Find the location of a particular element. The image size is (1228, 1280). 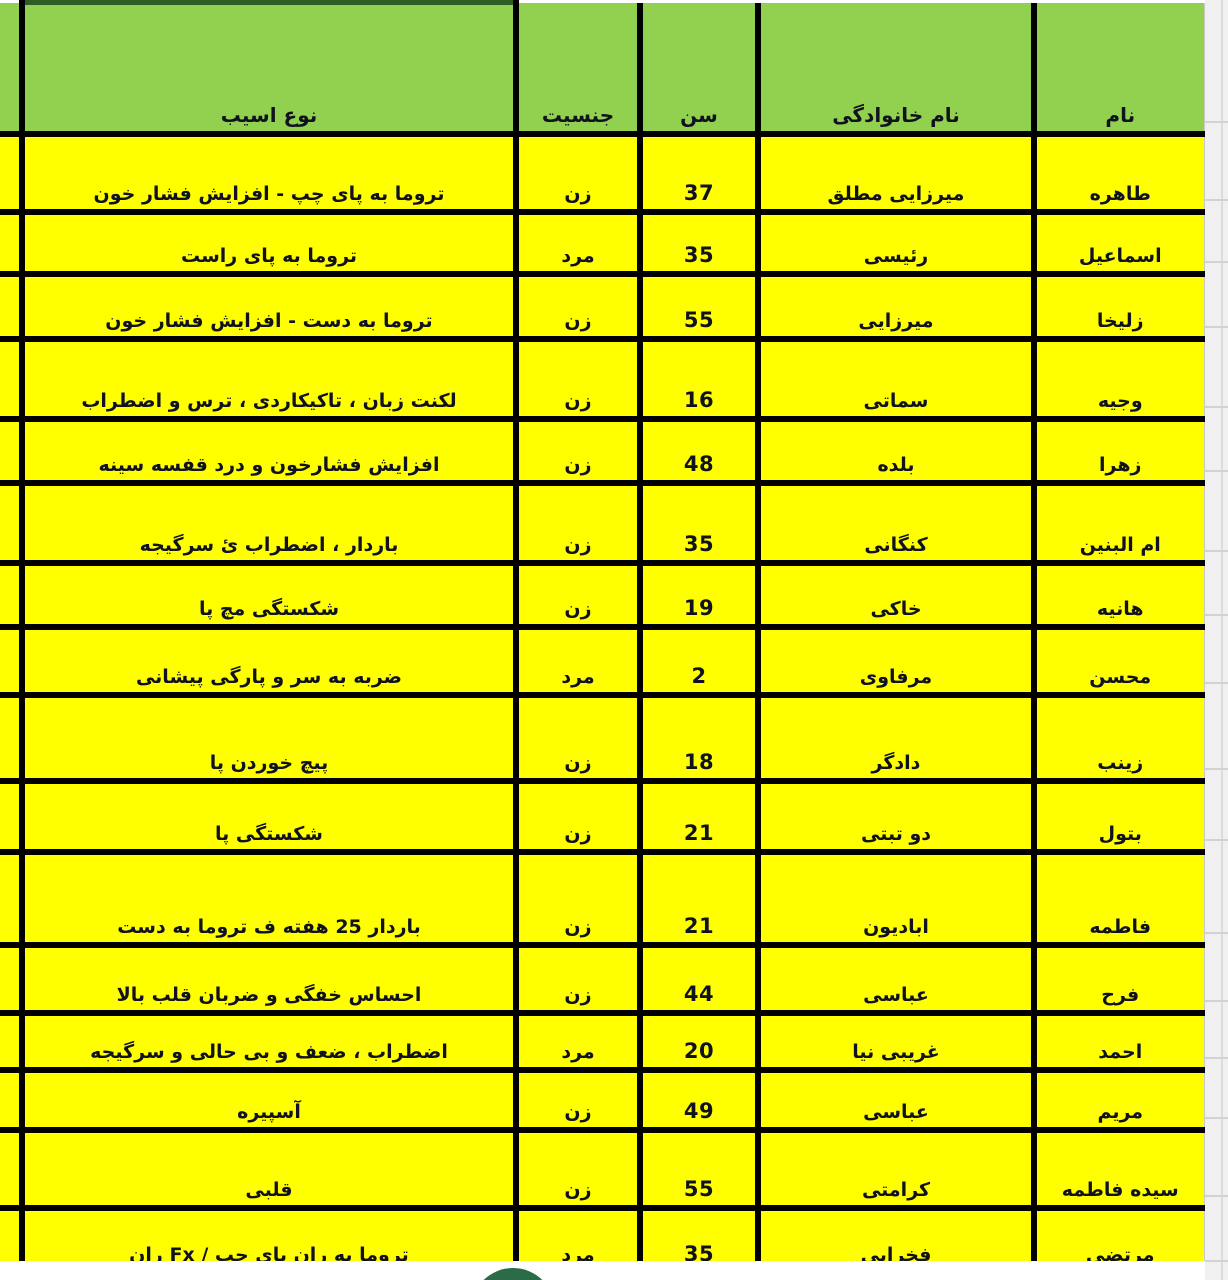

header-cell-injury-type: نوع اسیب is located at coordinates (269, 68).